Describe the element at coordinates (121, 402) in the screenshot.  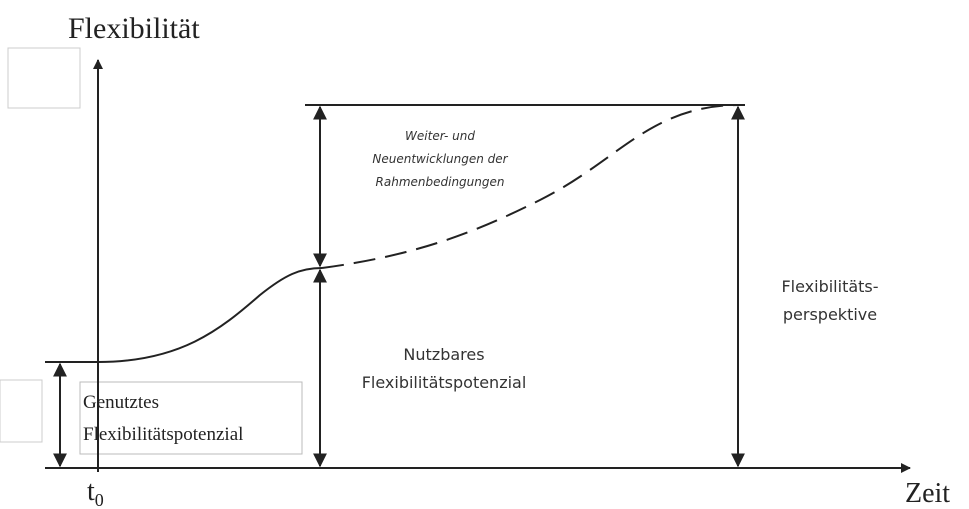
I see `annotation-line: Genutztes` at that location.